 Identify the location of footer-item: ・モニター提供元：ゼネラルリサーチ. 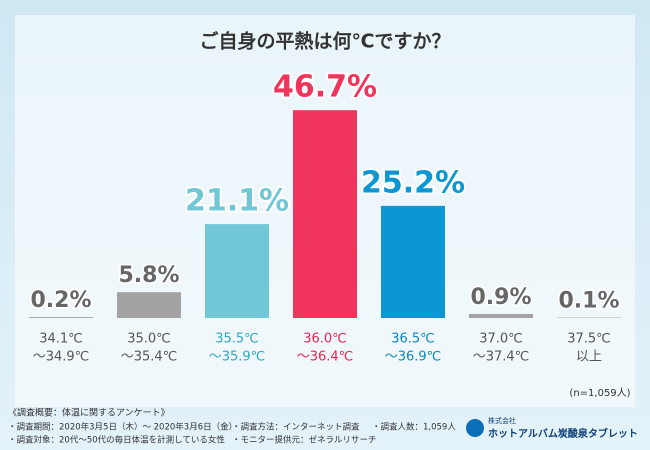
(304, 440).